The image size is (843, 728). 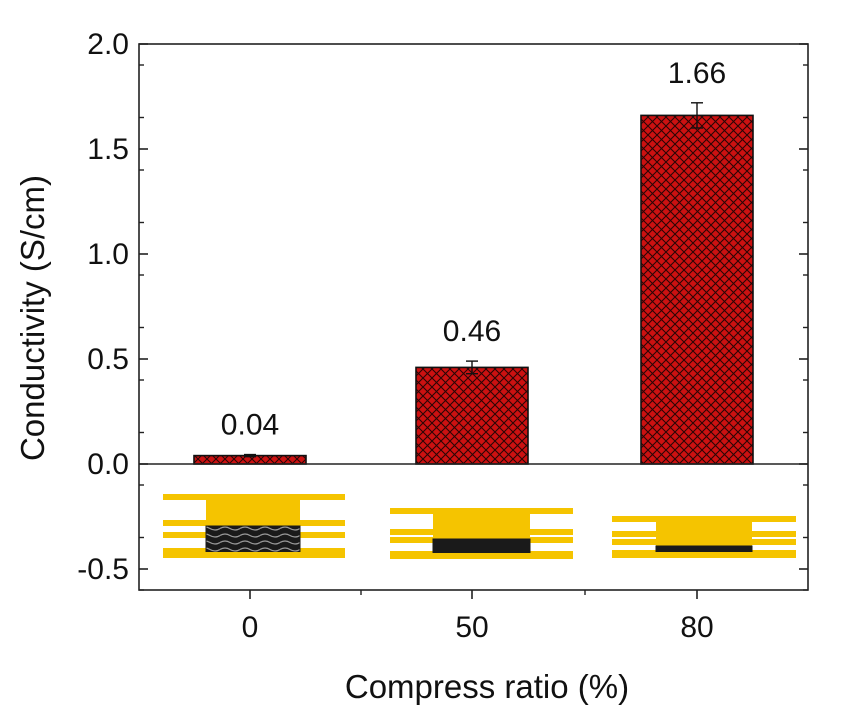 I want to click on x-tick-label: 0, so click(x=250, y=627).